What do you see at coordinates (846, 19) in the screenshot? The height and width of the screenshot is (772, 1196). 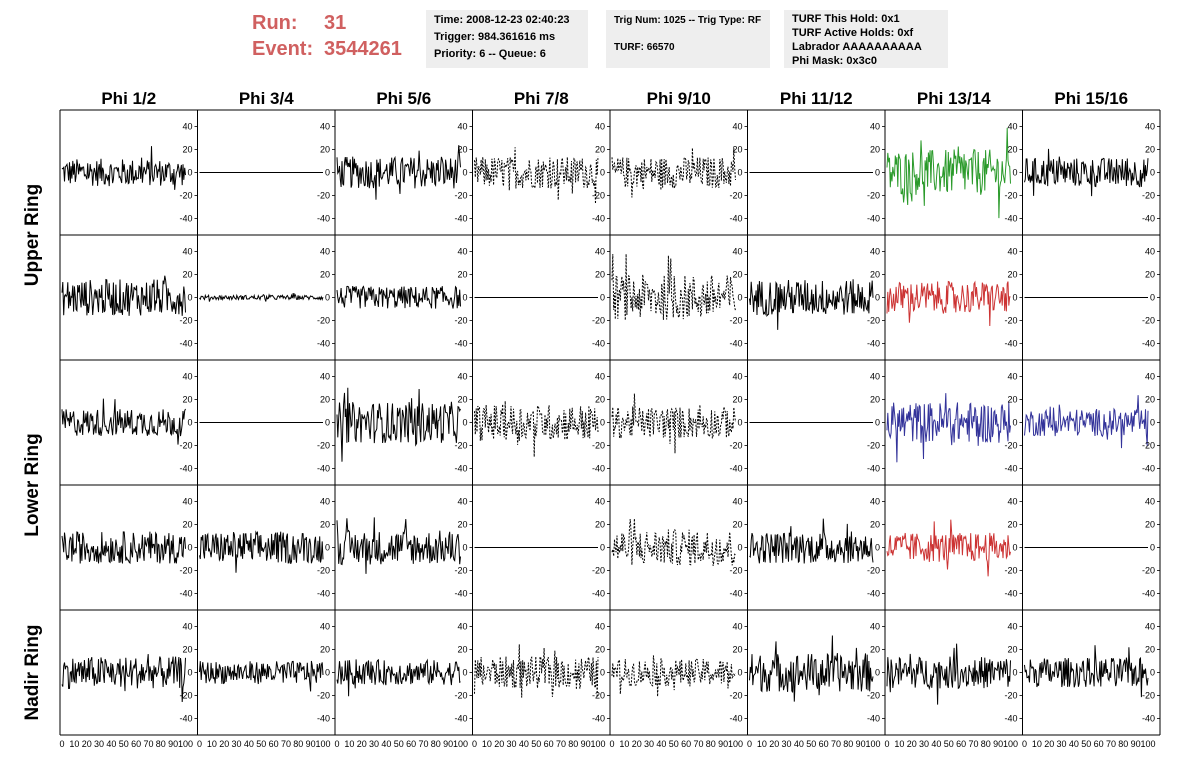 I see `turf-hold-text: TURF This Hold: 0x1` at bounding box center [846, 19].